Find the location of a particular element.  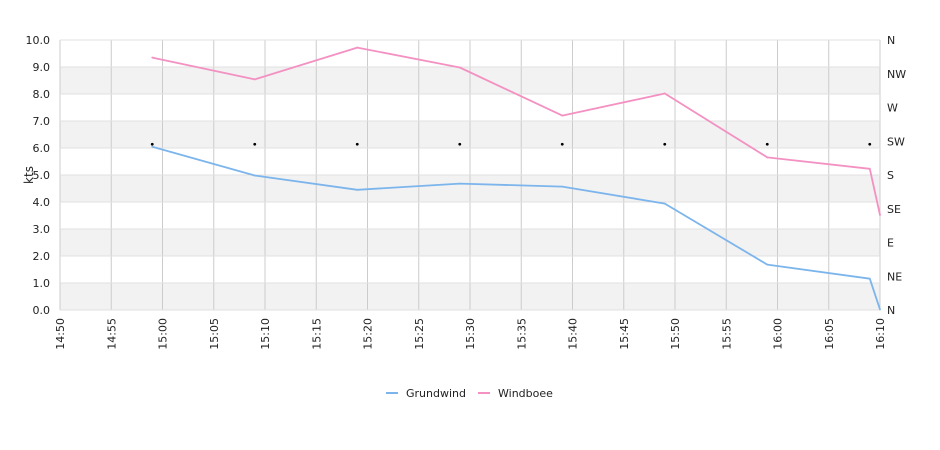

right-tick-label: W is located at coordinates (892, 108).